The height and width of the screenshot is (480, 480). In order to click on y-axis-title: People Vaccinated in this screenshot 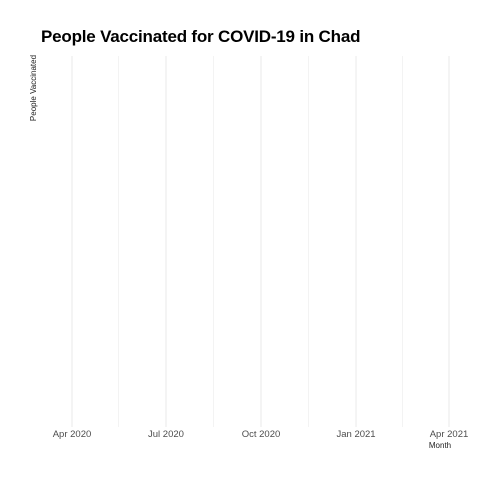, I will do `click(33, 88)`.